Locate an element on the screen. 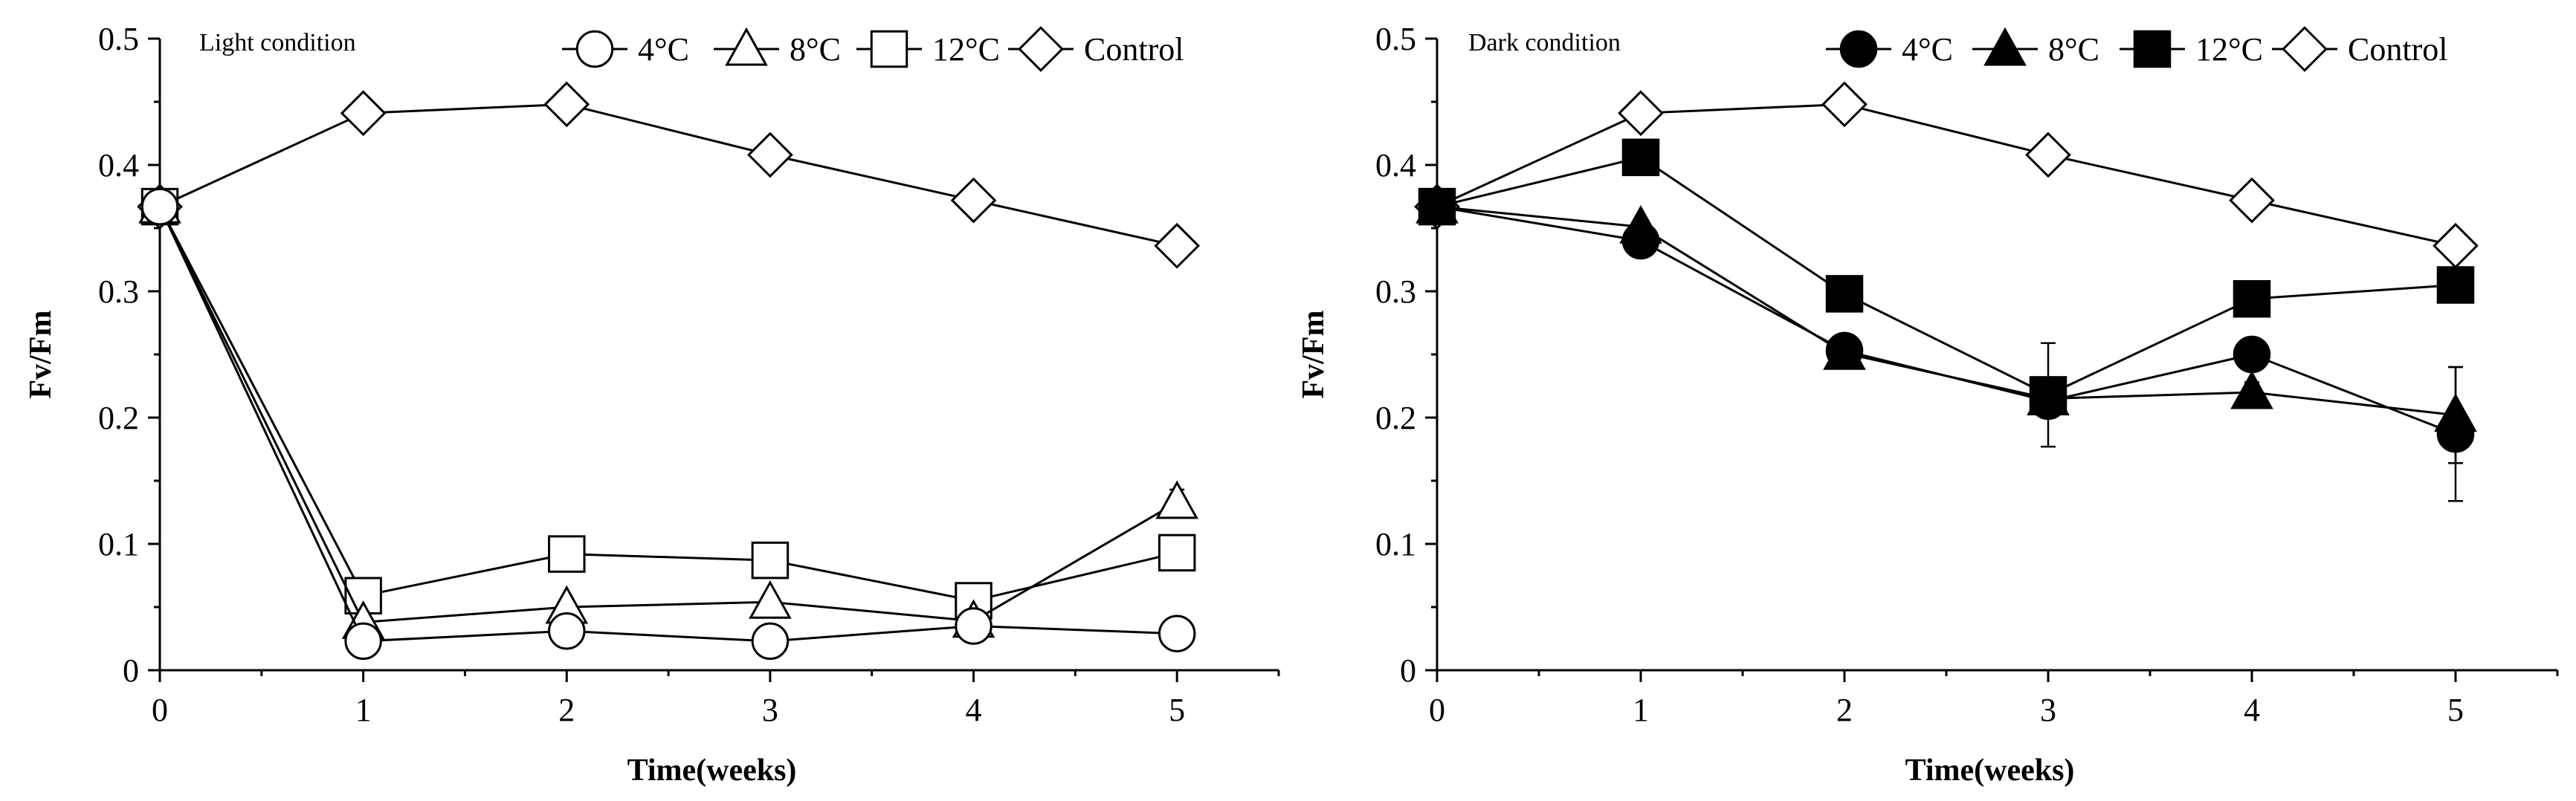  series-line-12c is located at coordinates (1946, 276).